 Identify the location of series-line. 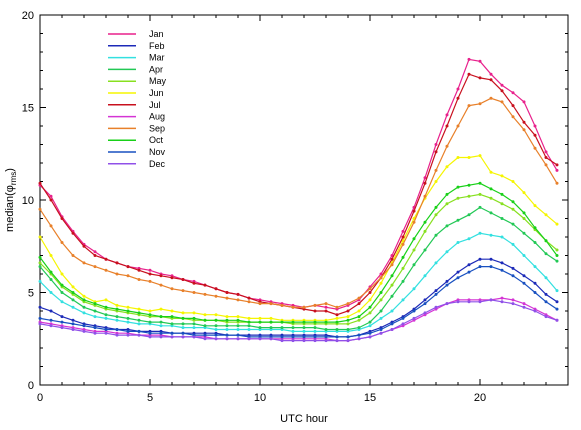
(298, 302).